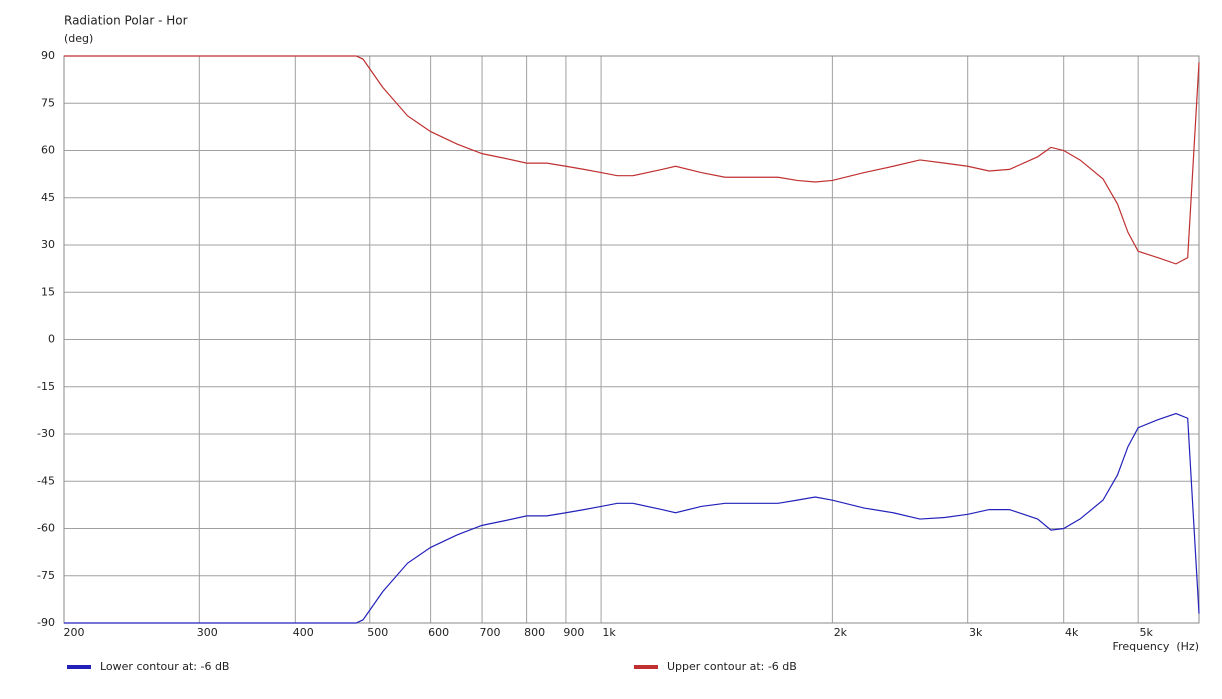  I want to click on y-tick-label: -15, so click(46, 386).